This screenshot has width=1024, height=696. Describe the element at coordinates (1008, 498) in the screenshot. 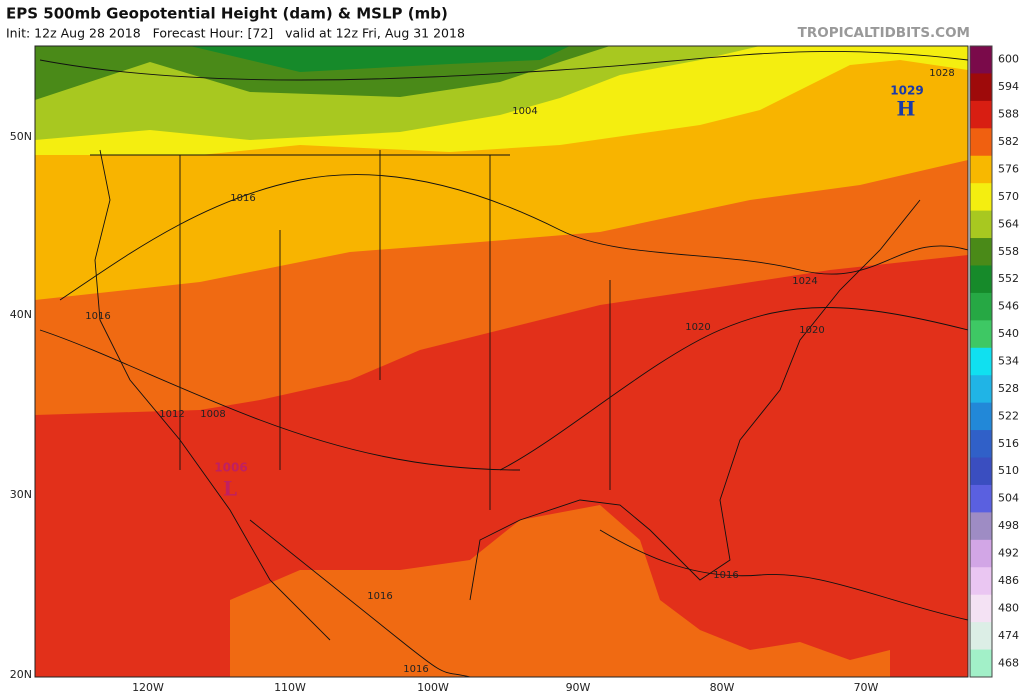

I see `colorbar-label: 504` at that location.